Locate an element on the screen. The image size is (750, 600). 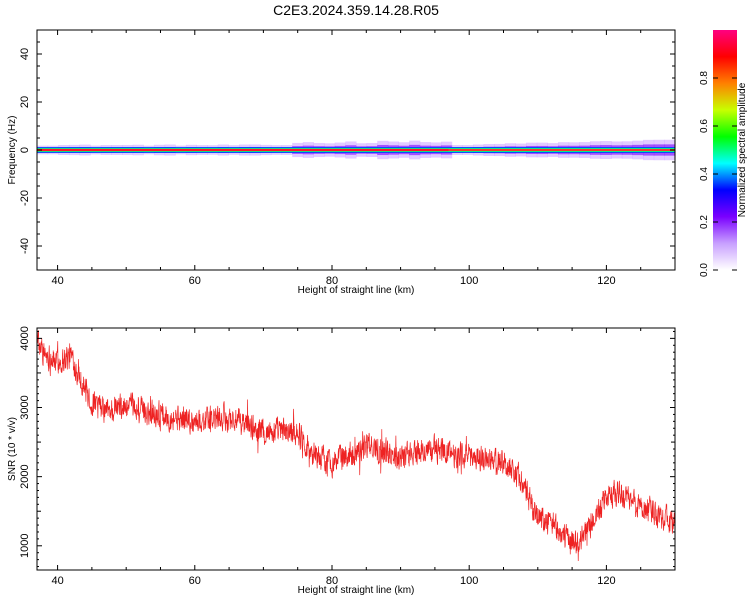
y-tick-label: 2000 is located at coordinates (25, 476).